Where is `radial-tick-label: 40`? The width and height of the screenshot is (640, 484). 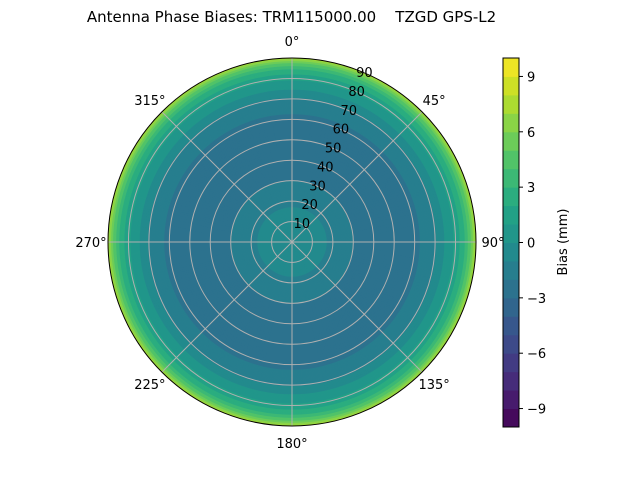
radial-tick-label: 40 is located at coordinates (325, 167).